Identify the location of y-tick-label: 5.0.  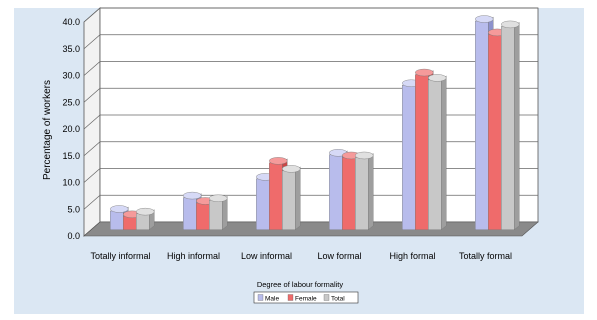
(73, 209).